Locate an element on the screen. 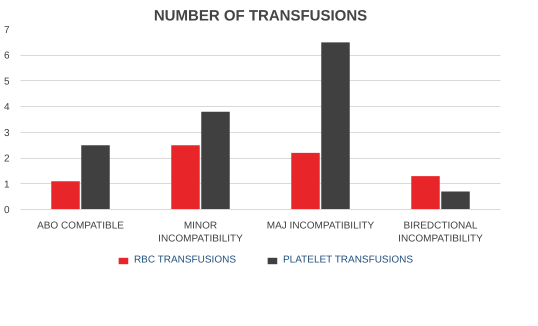 The image size is (538, 326). legend-label: PLATELET TRANSFUSIONS is located at coordinates (348, 260).